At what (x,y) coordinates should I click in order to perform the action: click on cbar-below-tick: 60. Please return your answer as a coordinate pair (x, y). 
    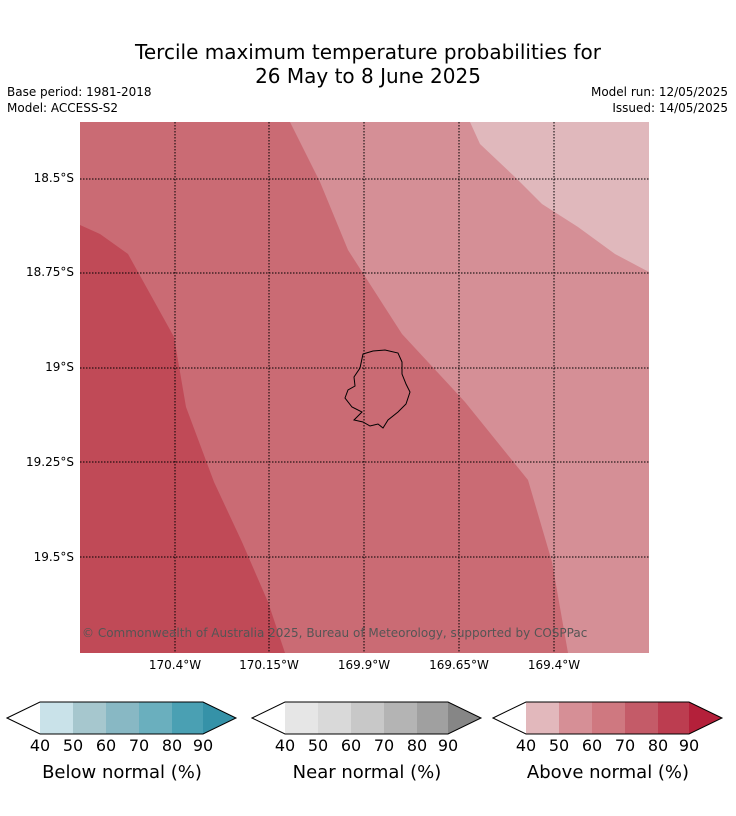
    Looking at the image, I should click on (106, 745).